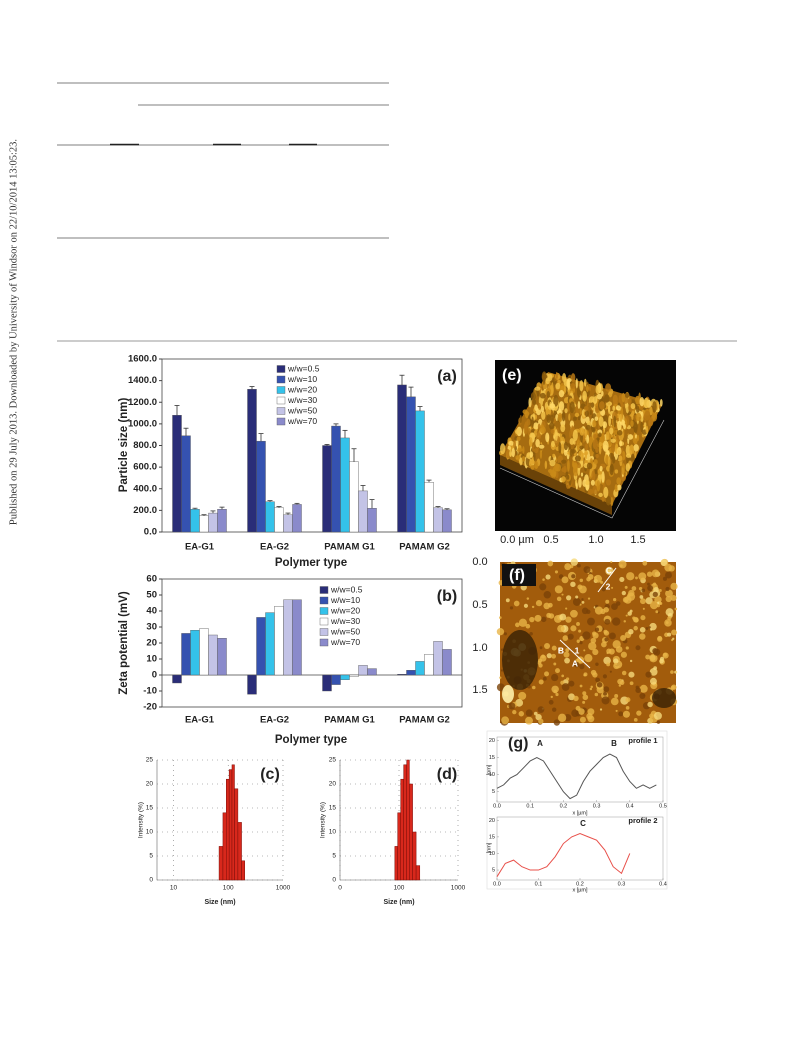 The height and width of the screenshot is (1039, 793). I want to click on legend-swatch, so click(281, 390).